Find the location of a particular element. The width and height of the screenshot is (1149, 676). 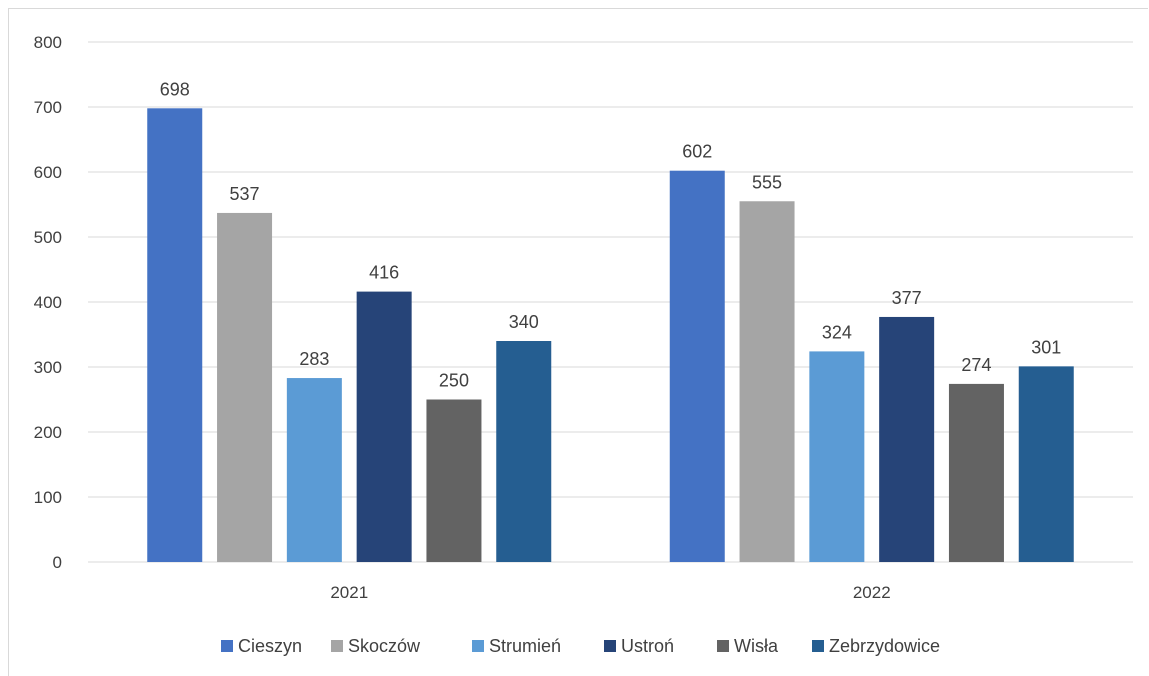

bar-zebrzydowice-2021 is located at coordinates (524, 451).